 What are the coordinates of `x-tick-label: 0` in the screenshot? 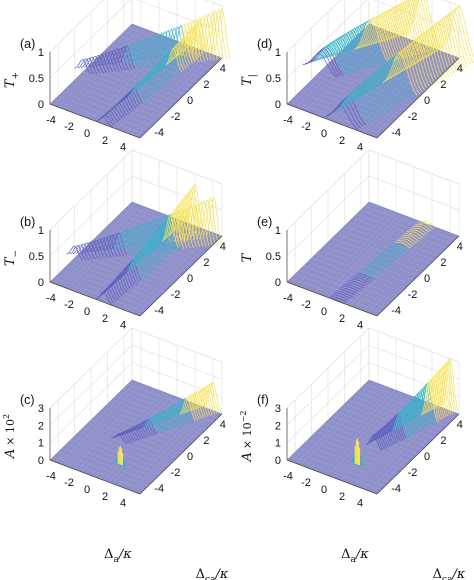 It's located at (324, 490).